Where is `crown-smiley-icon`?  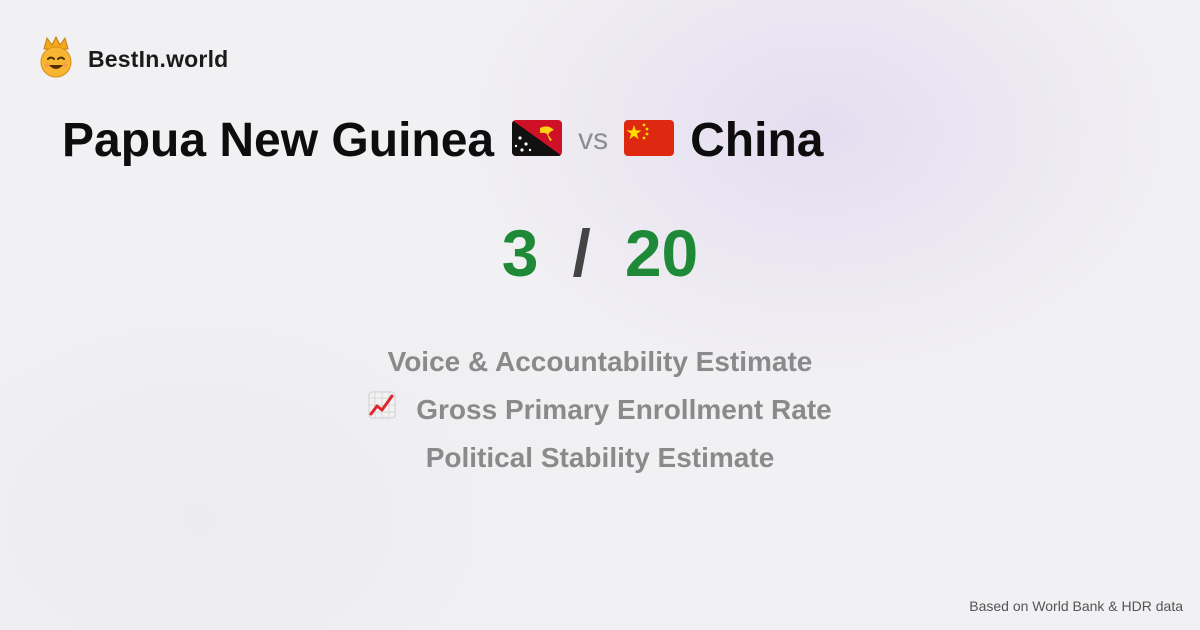
crown-smiley-icon is located at coordinates (56, 59).